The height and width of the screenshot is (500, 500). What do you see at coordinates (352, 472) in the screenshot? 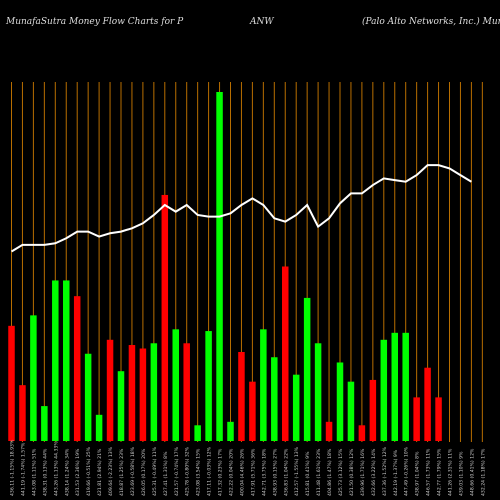
I see `x-tick-label: 421.50 (0.38%) 12%` at bounding box center [352, 472].